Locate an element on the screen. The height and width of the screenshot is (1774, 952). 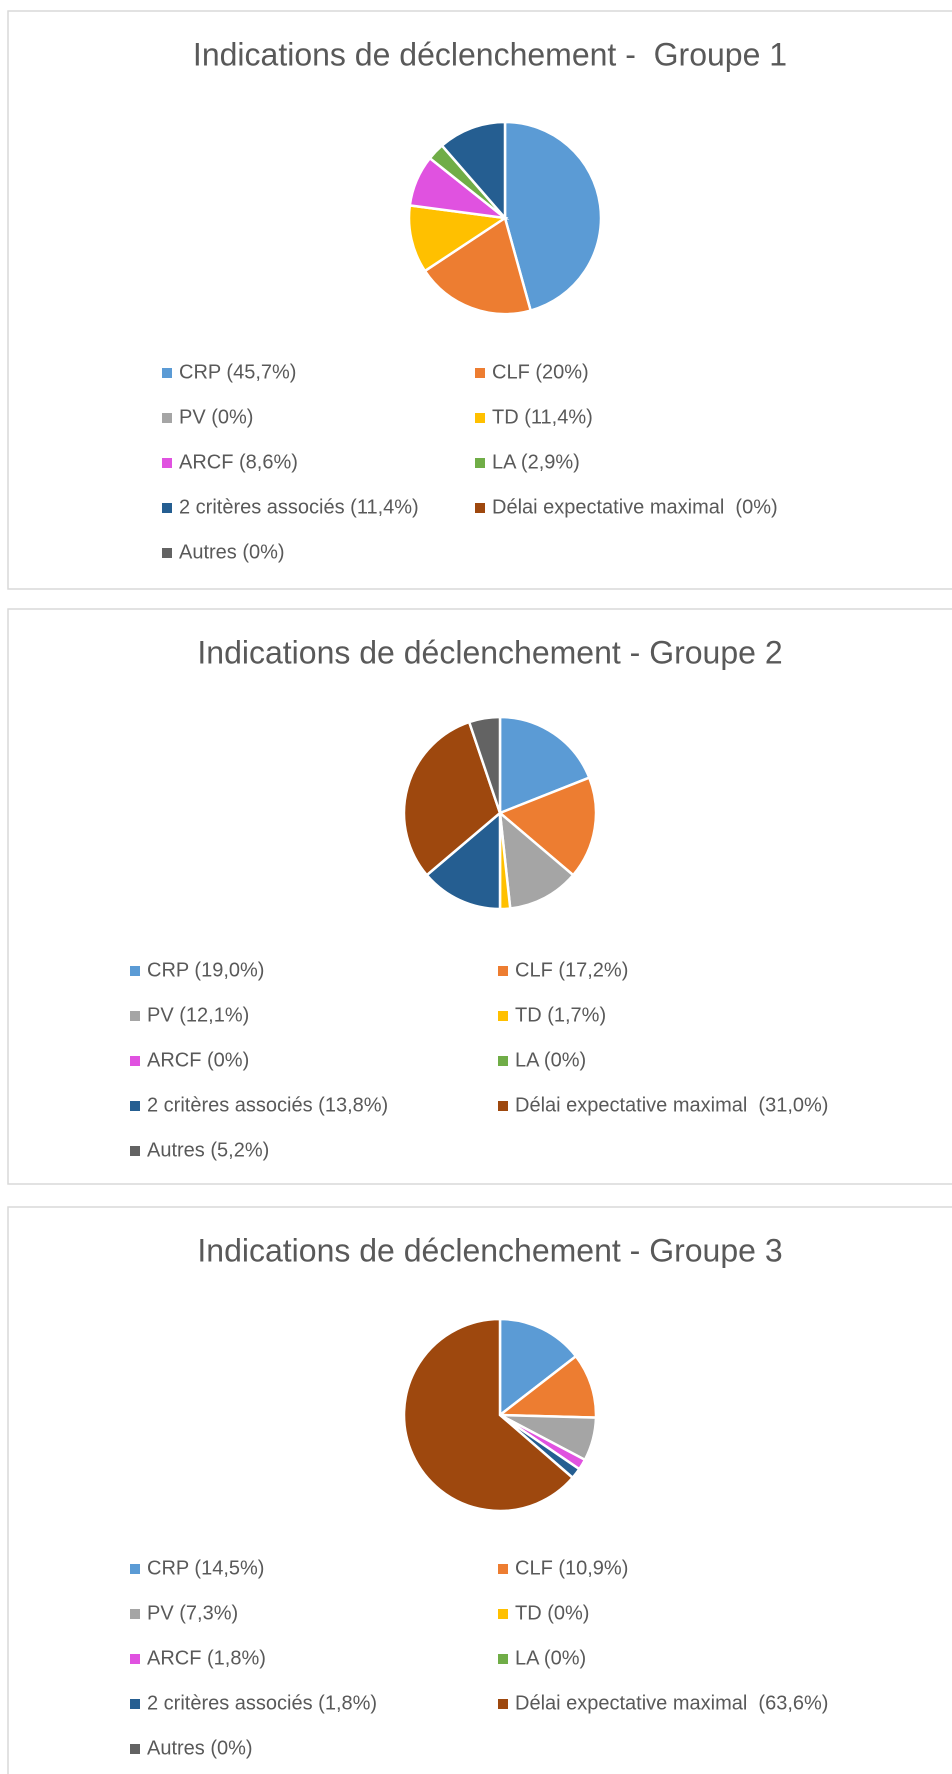
chart-title: Indications de déclenchement - Groupe 1 is located at coordinates (490, 54).